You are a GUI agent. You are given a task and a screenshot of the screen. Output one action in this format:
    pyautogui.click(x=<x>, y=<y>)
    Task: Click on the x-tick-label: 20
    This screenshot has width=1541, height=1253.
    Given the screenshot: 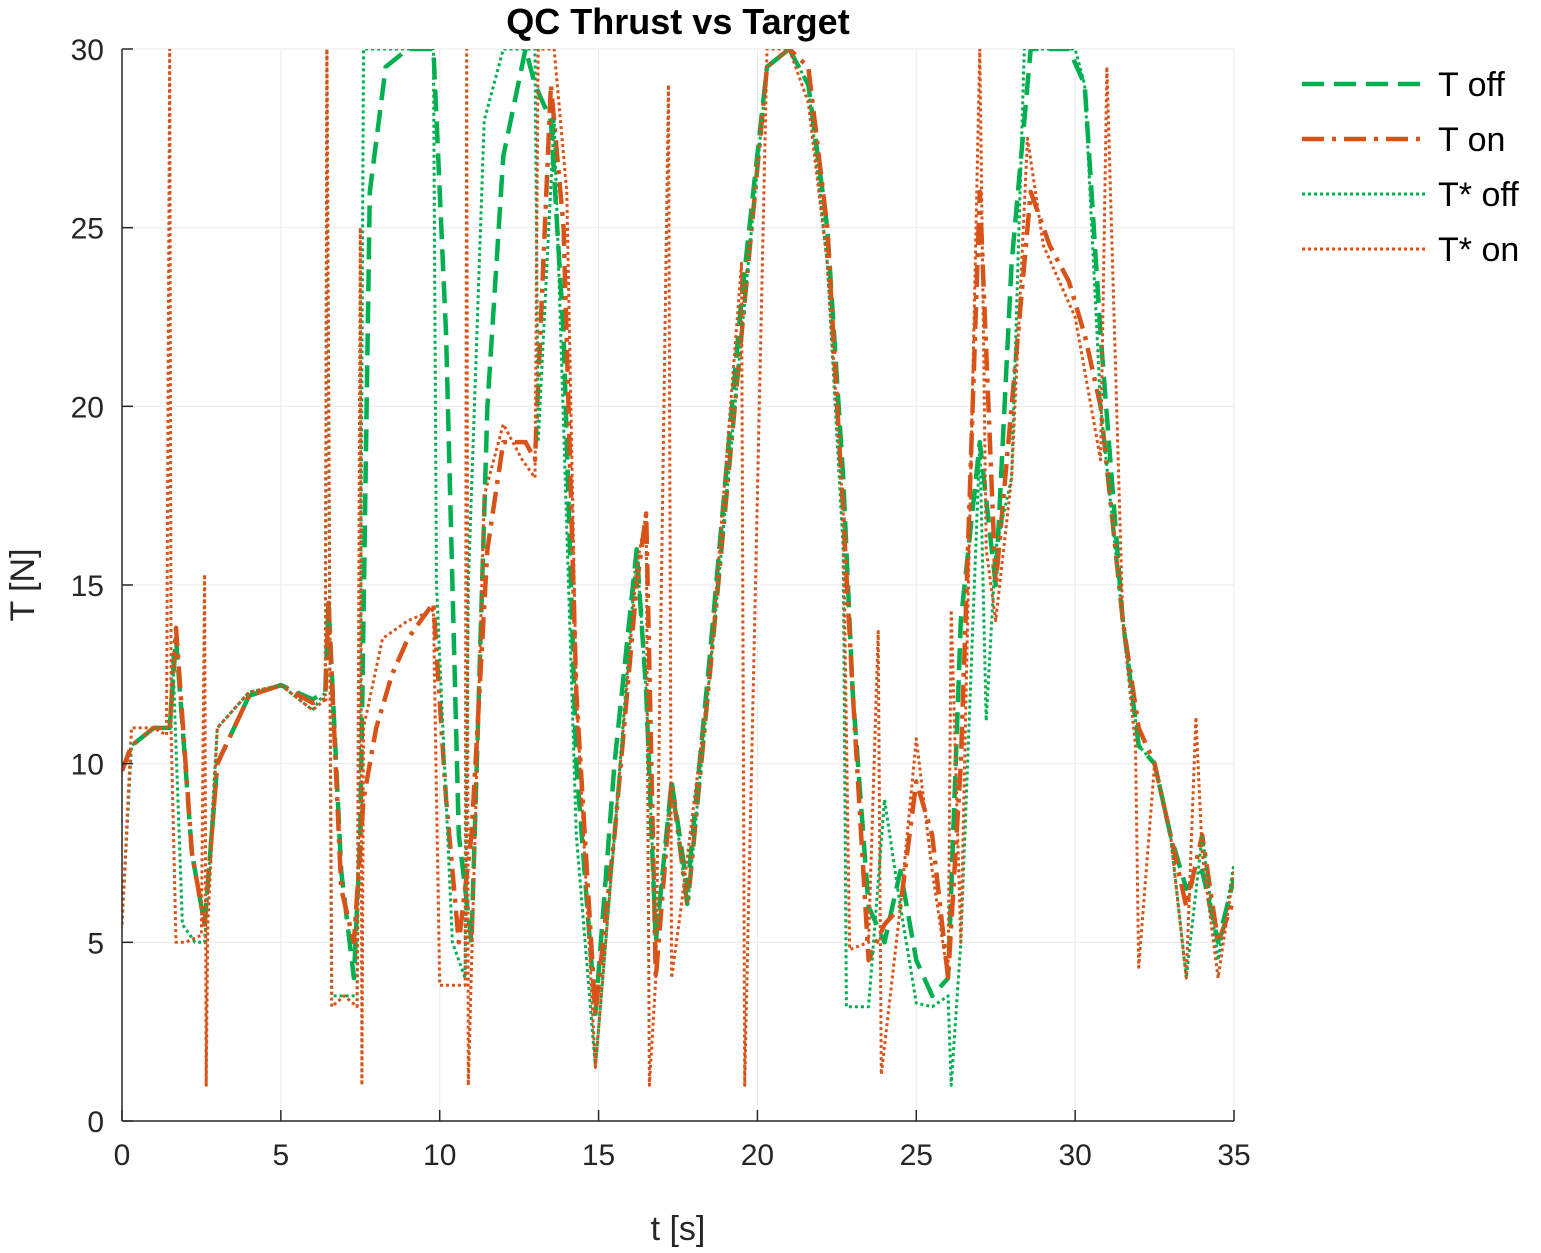 What is the action you would take?
    pyautogui.click(x=757, y=1155)
    